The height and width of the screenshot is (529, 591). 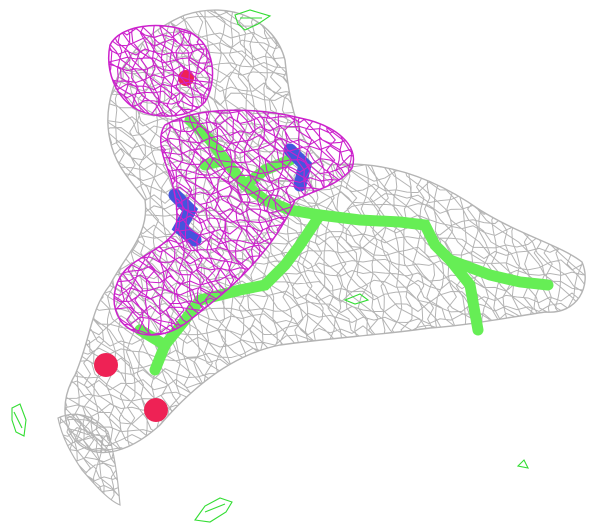 What do you see at coordinates (144, 246) in the screenshot?
I see `oxygen-atoms` at bounding box center [144, 246].